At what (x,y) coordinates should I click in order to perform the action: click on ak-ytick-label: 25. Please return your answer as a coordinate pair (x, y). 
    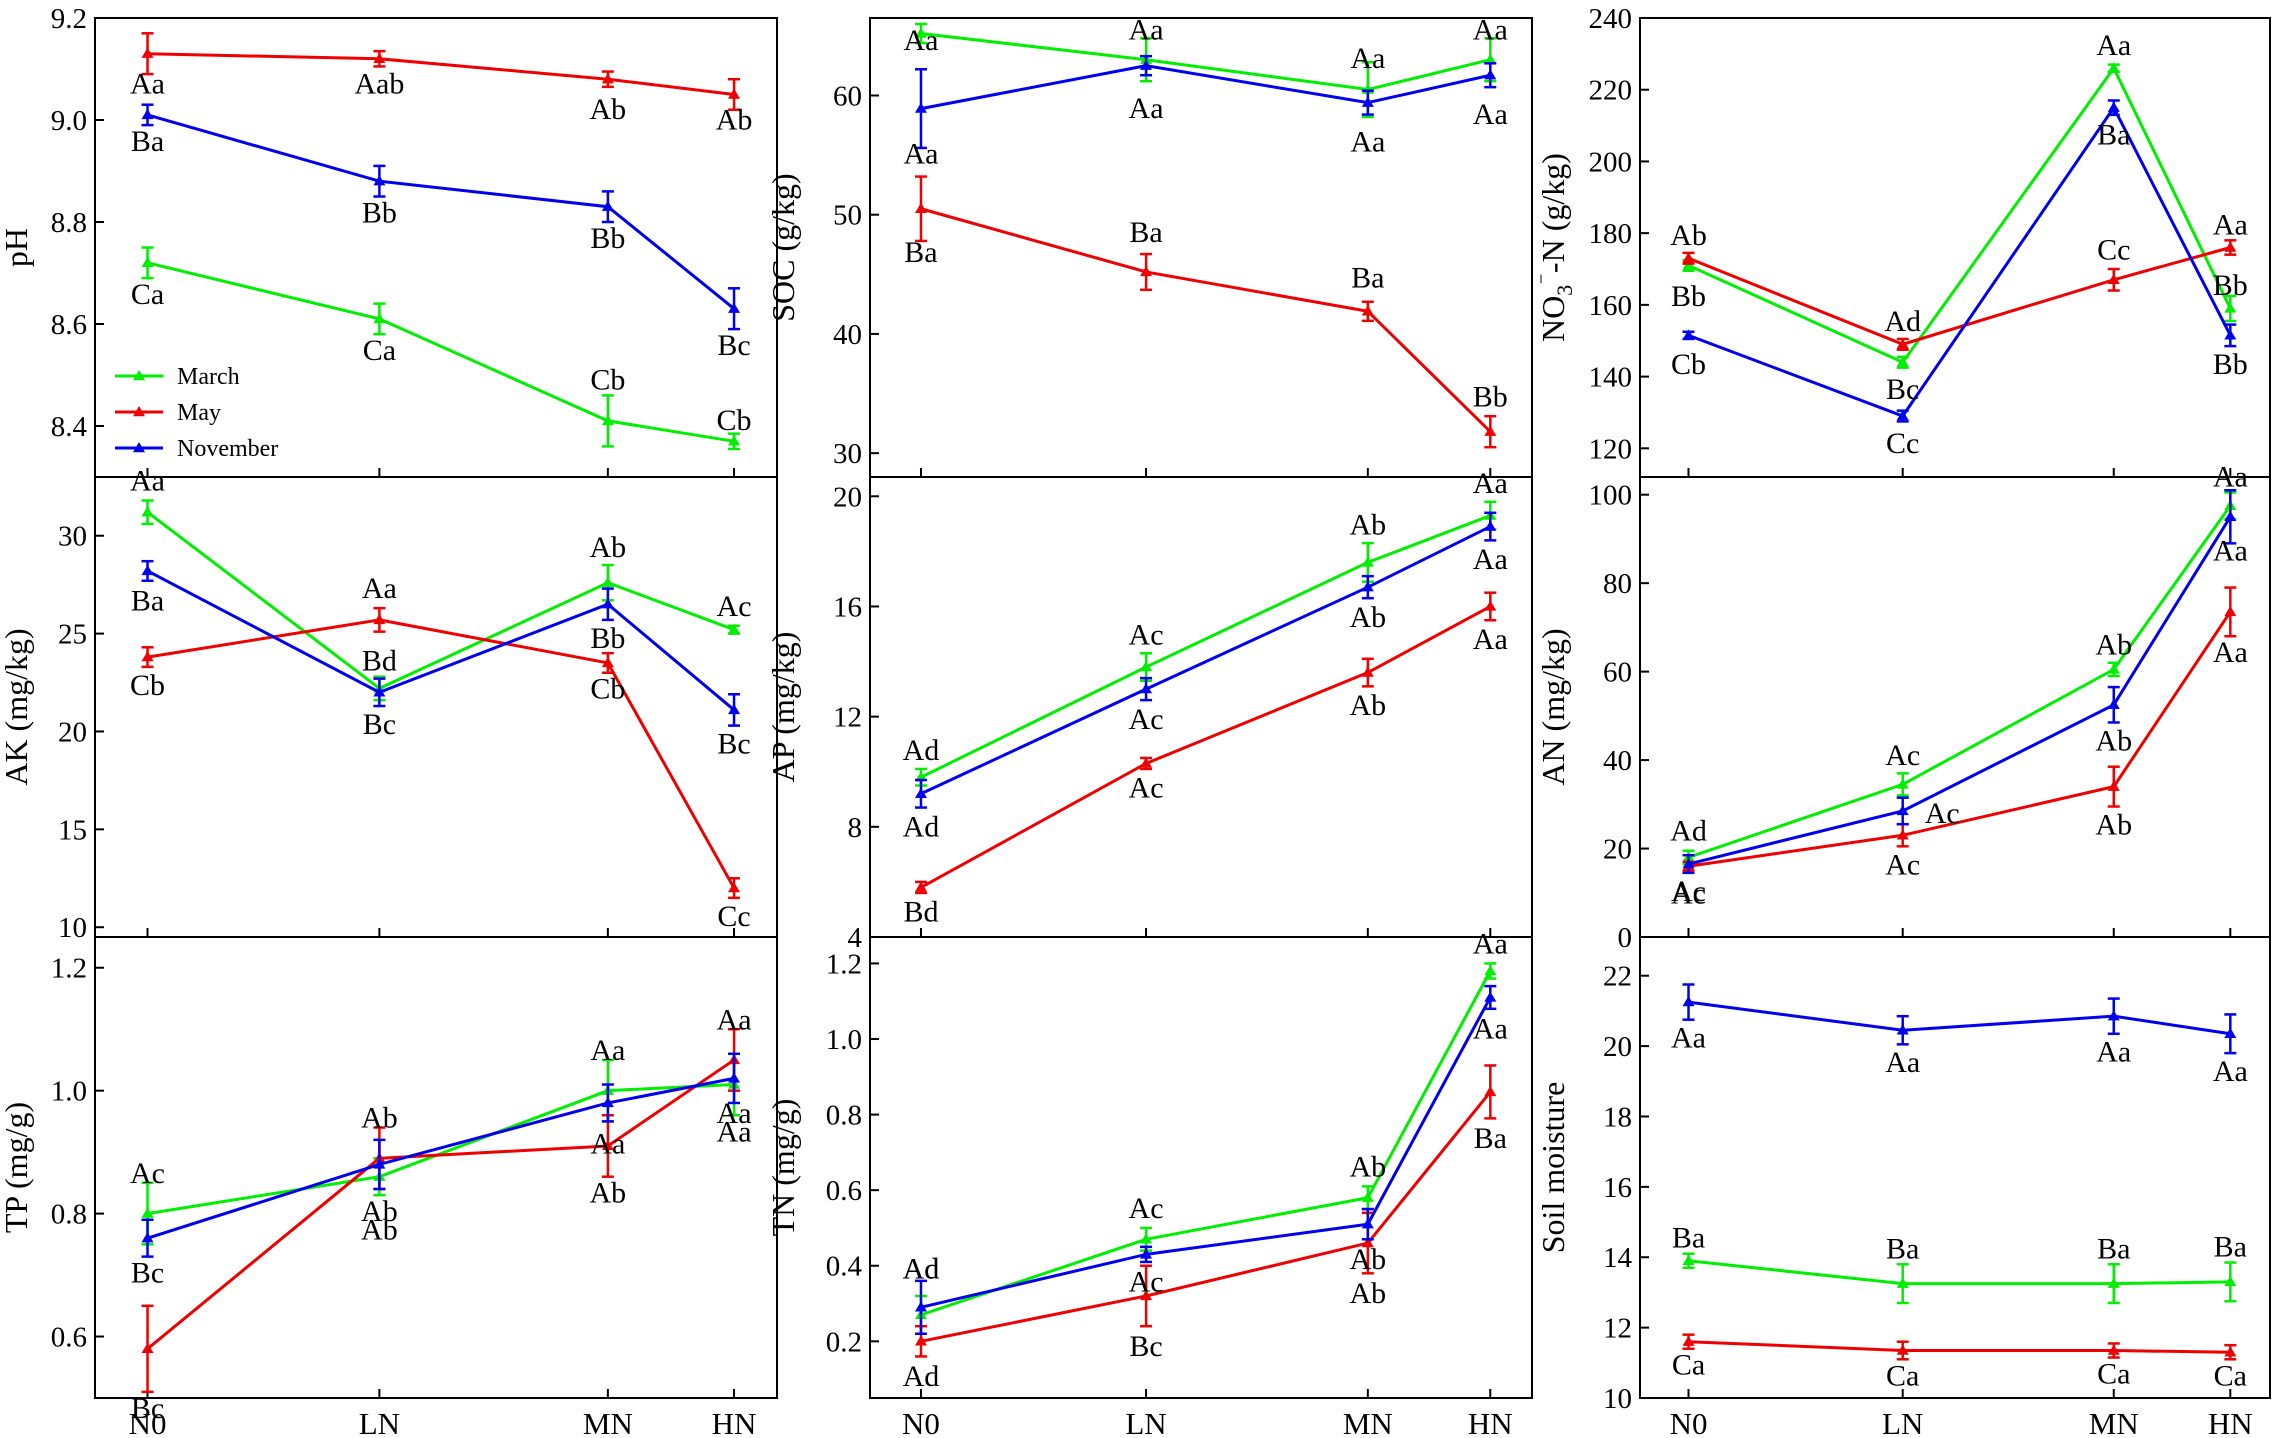
    Looking at the image, I should click on (72, 635).